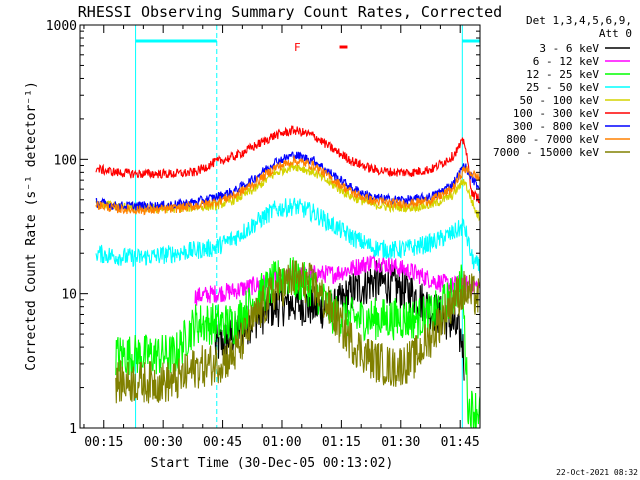 This screenshot has width=640, height=480. Describe the element at coordinates (31, 226) in the screenshot. I see `y-axis-label: Corrected Count Rate (s⁻¹ detector⁻¹)` at that location.